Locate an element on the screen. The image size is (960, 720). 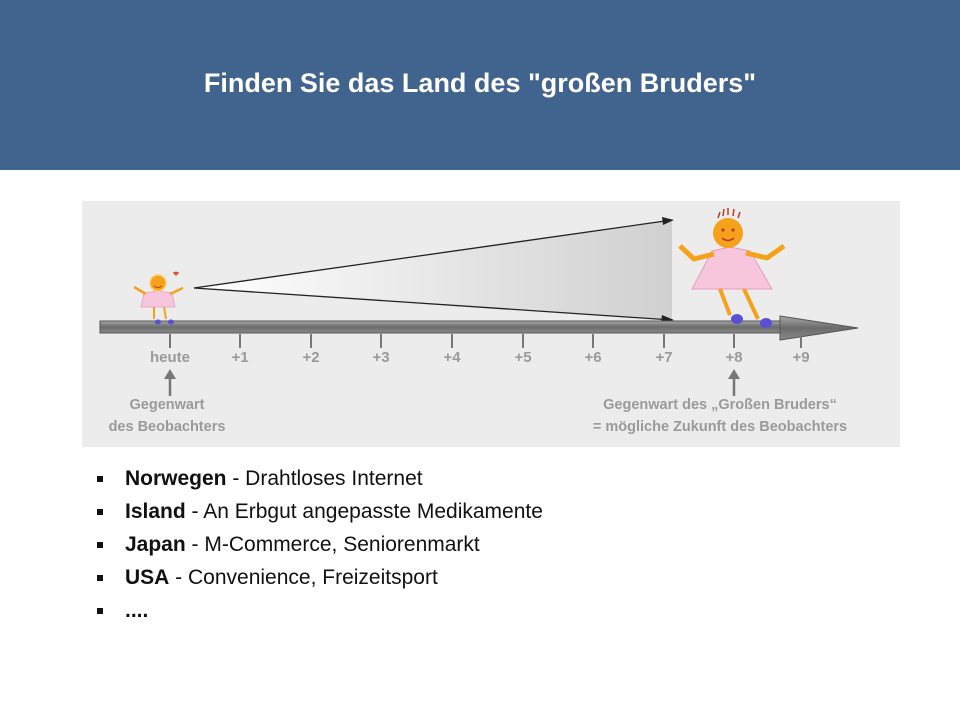
observer-note-line1: Gegenwart is located at coordinates (167, 405).